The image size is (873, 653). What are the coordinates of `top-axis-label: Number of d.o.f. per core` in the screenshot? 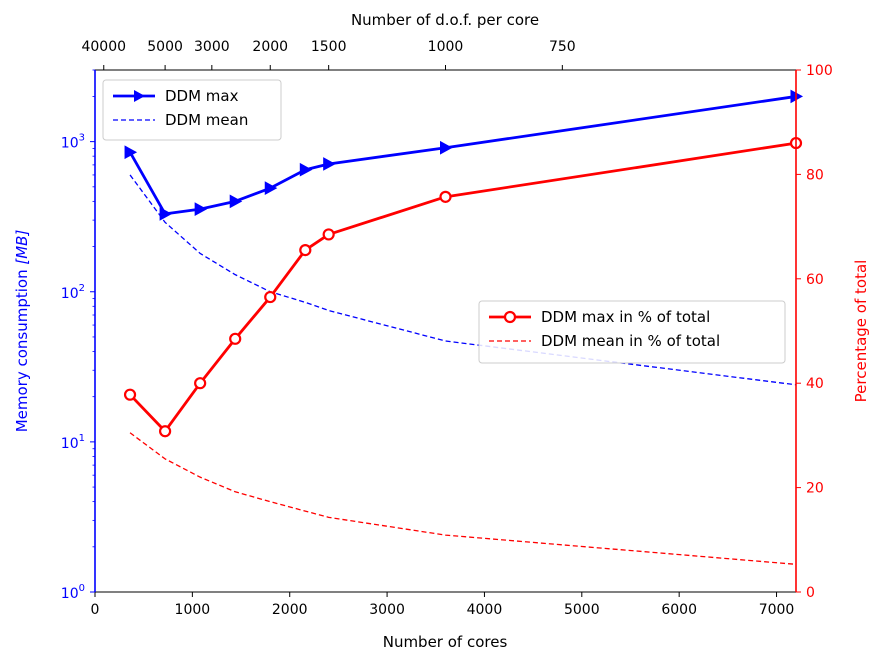 It's located at (445, 20).